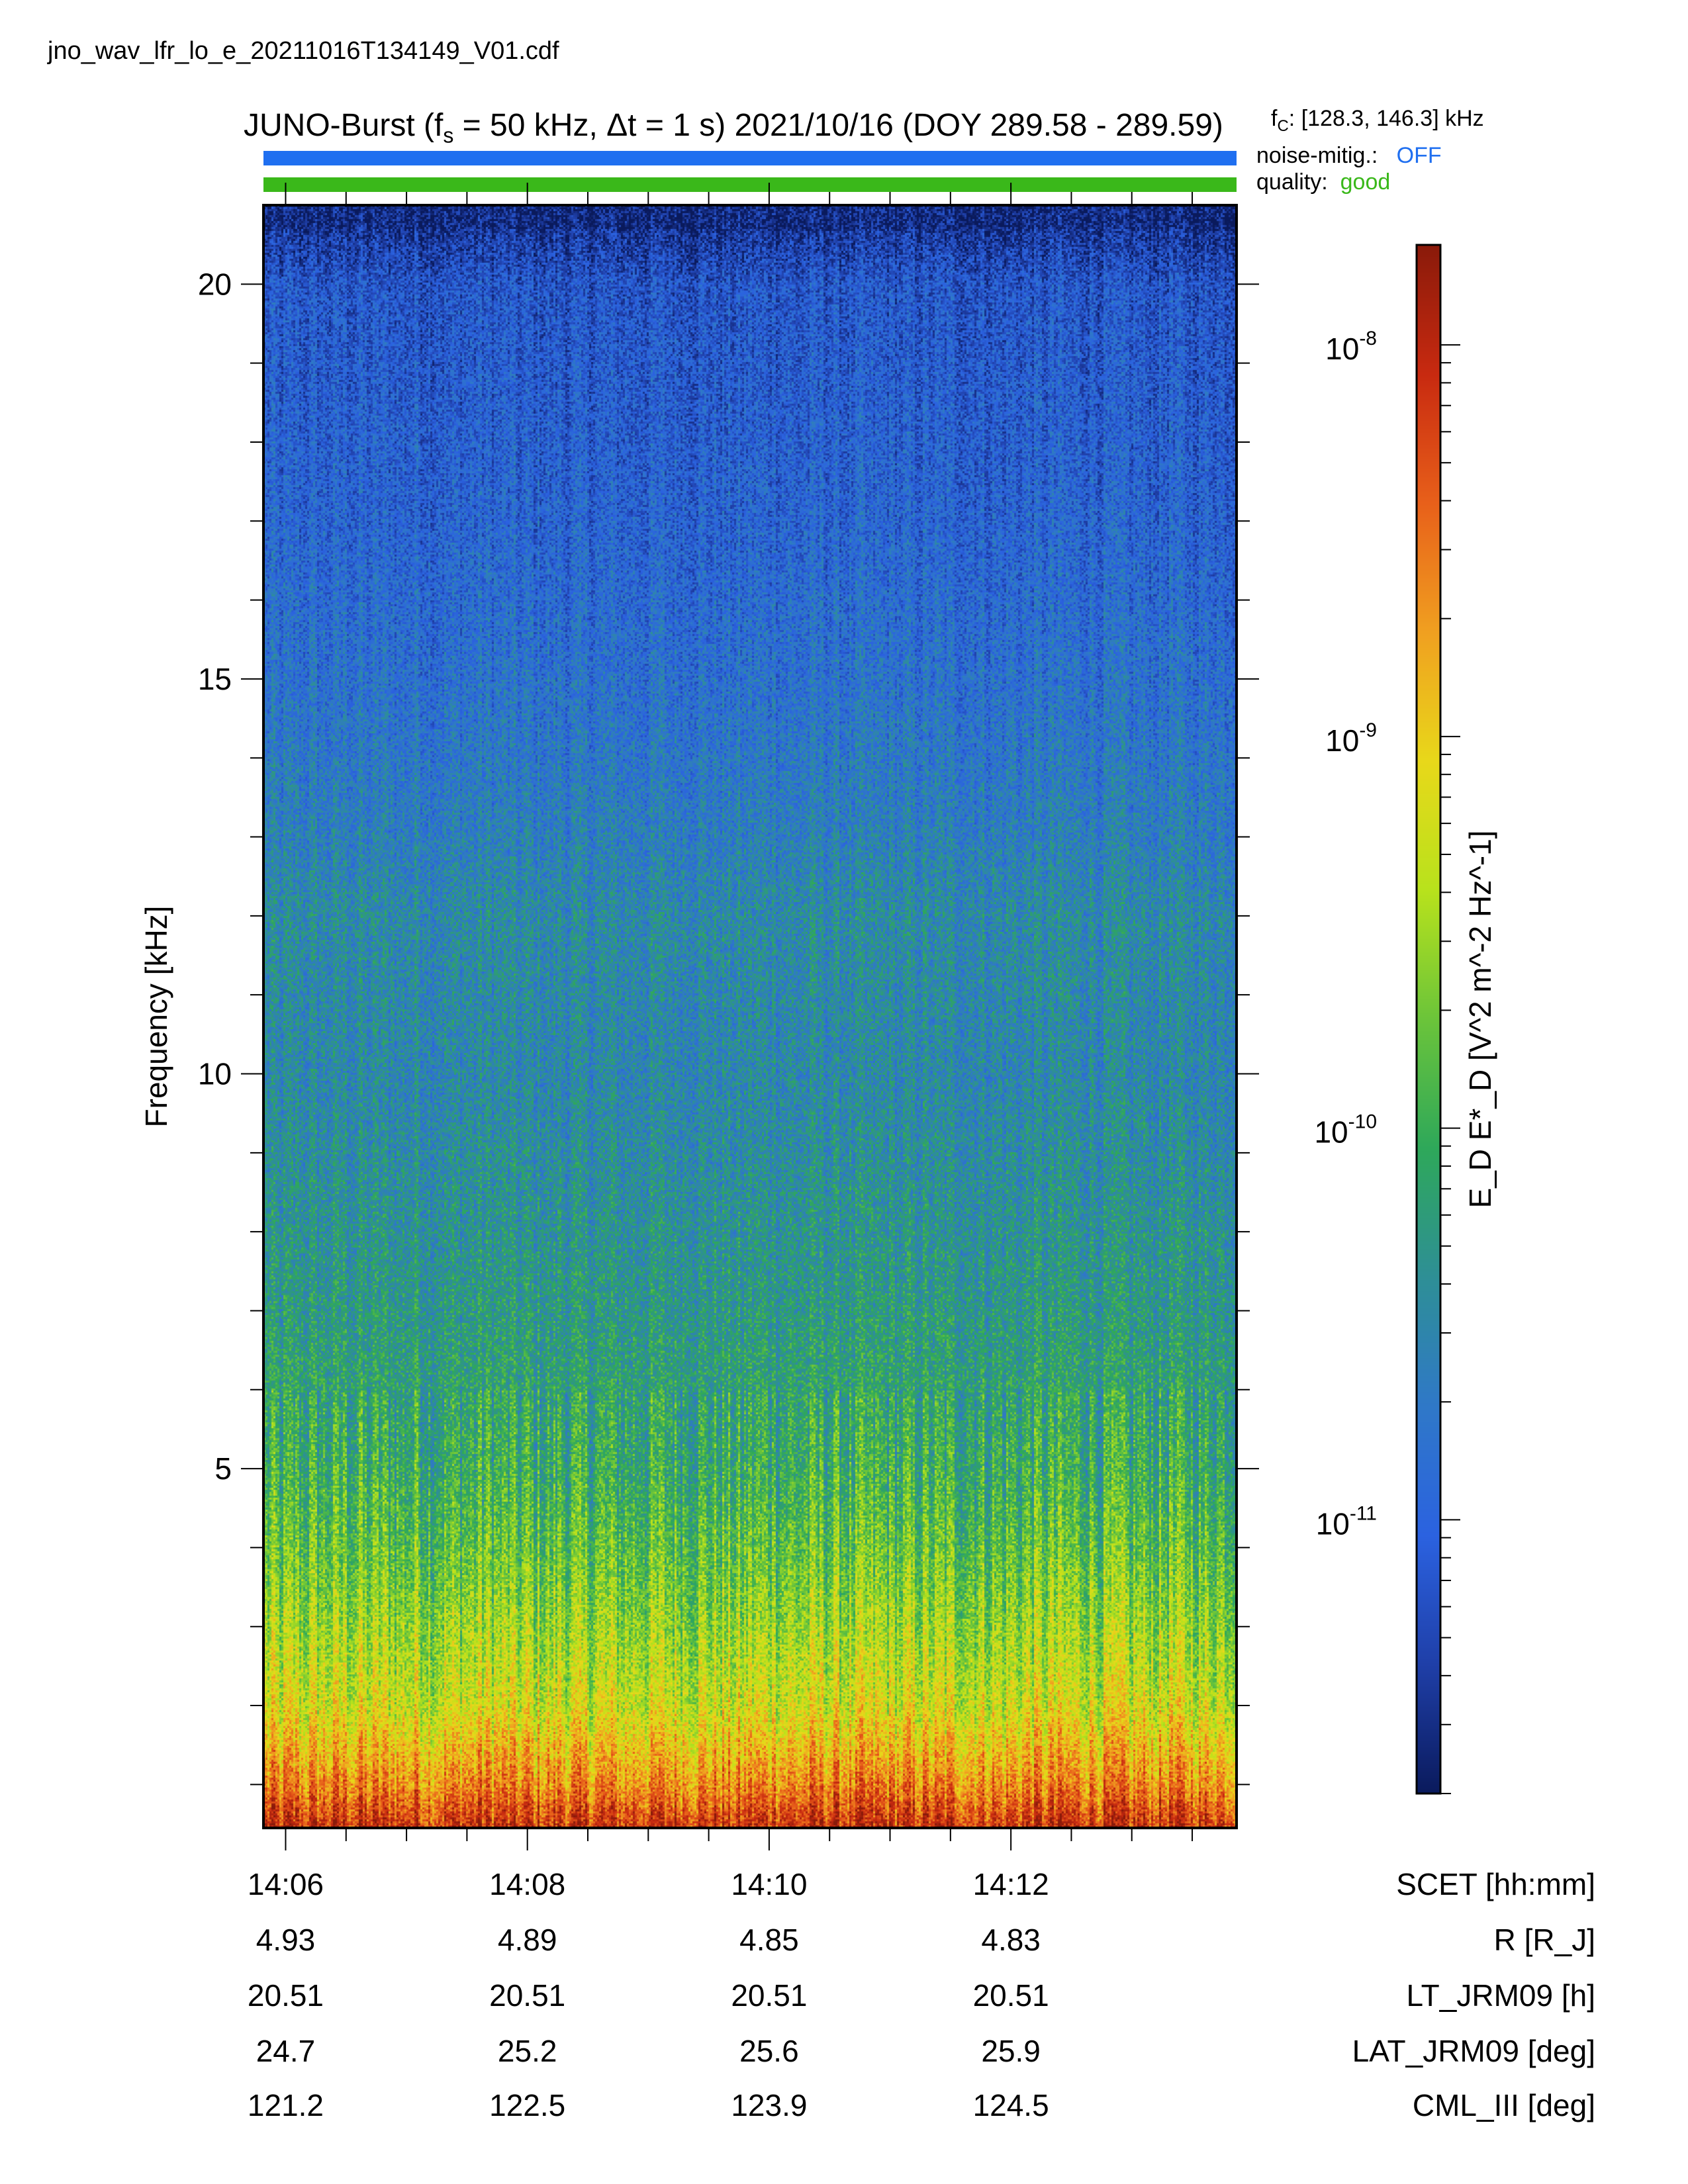  Describe the element at coordinates (215, 1074) in the screenshot. I see `y-tick-label: 10` at that location.